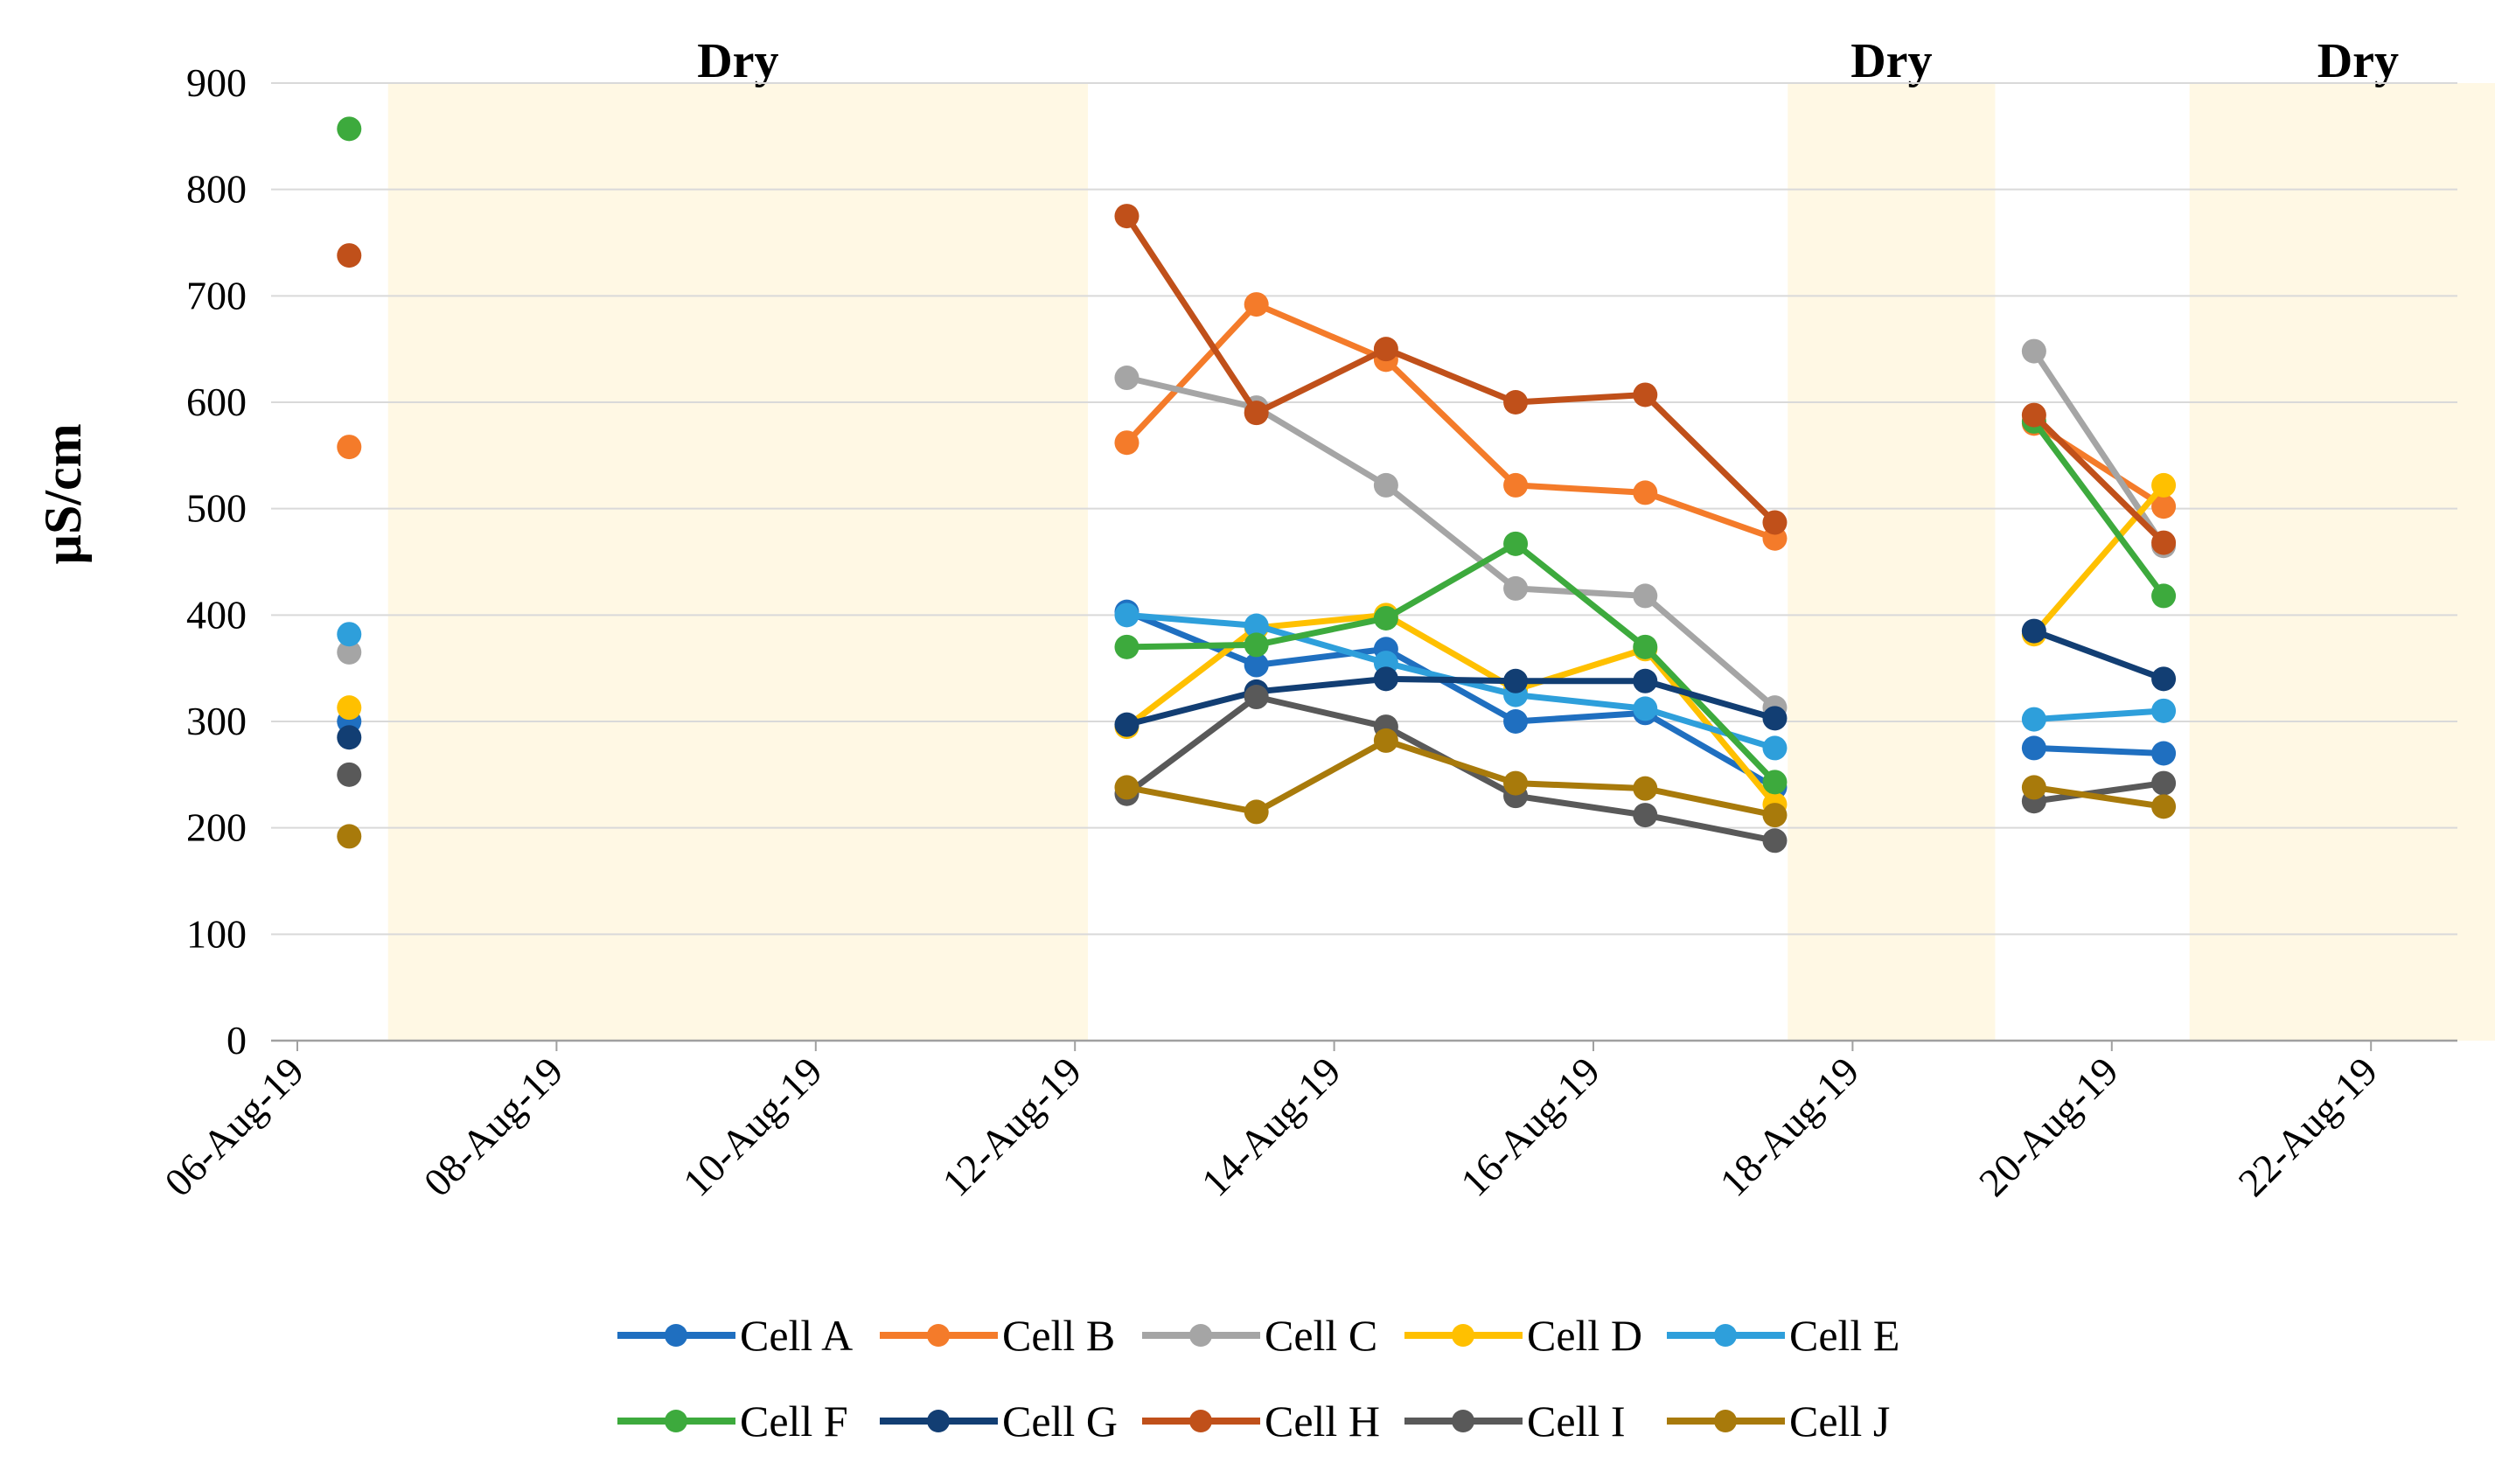 The image size is (2495, 1484). I want to click on y-tick-label-4: 400, so click(216, 615).